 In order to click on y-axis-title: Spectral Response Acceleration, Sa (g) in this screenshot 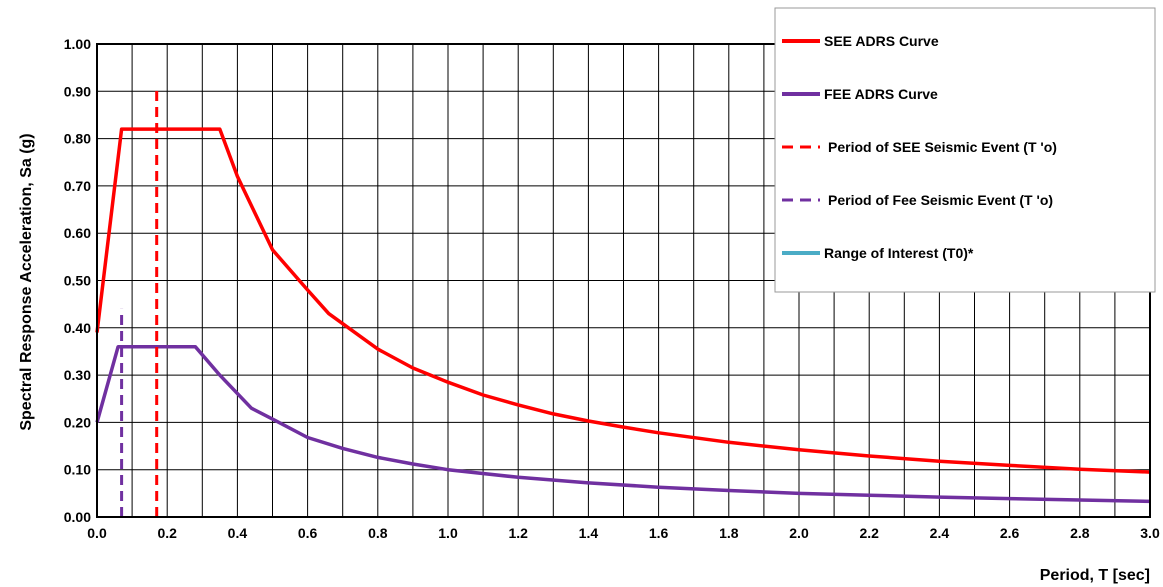, I will do `click(26, 281)`.